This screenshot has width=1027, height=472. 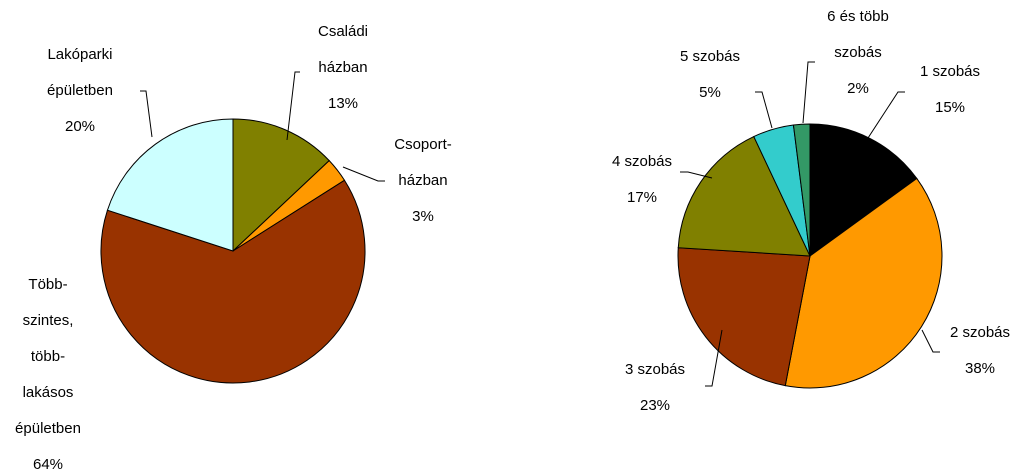 I want to click on slice-value-label: 5%, so click(x=710, y=92).